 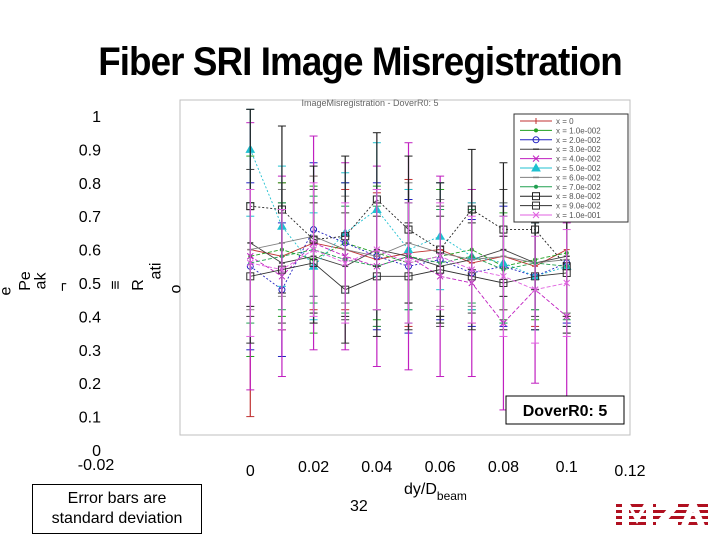 I want to click on y-tick-label: 0, so click(x=96, y=451).